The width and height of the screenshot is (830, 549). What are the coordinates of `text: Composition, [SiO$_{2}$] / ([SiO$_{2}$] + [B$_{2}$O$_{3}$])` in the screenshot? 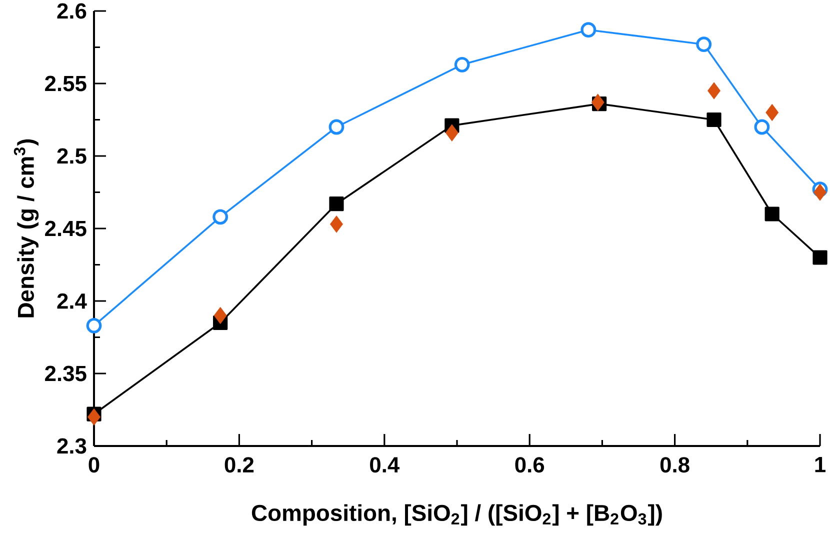 It's located at (457, 515).